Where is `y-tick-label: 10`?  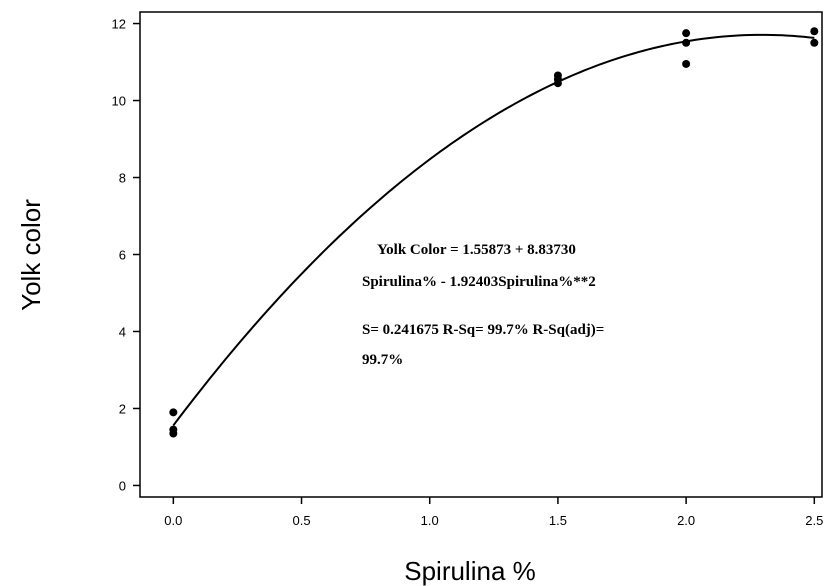 y-tick-label: 10 is located at coordinates (119, 101).